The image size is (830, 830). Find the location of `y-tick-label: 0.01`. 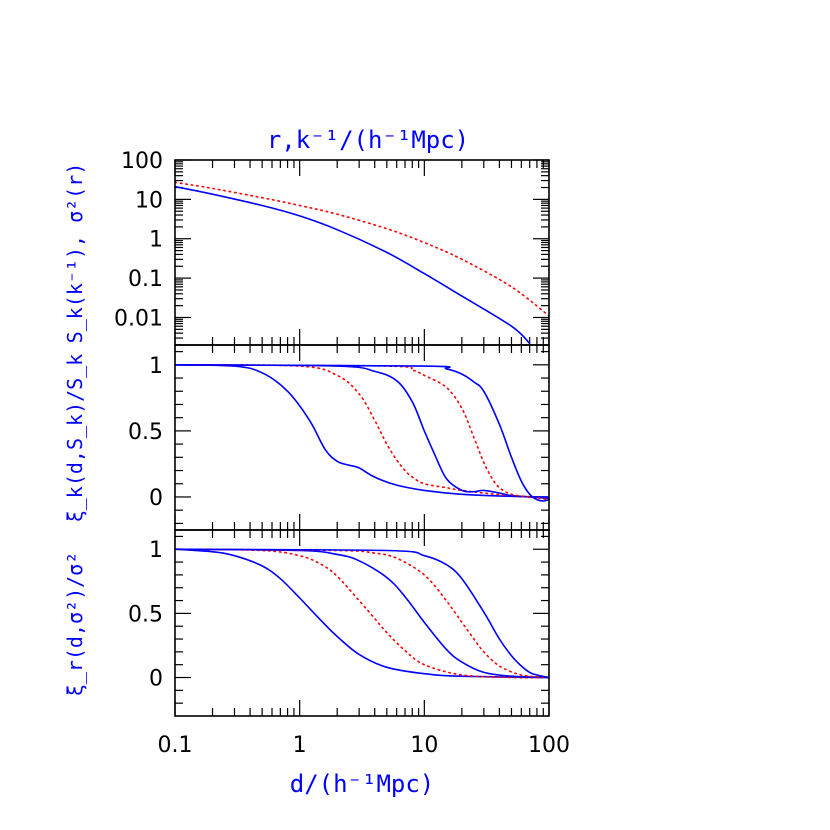

y-tick-label: 0.01 is located at coordinates (138, 318).